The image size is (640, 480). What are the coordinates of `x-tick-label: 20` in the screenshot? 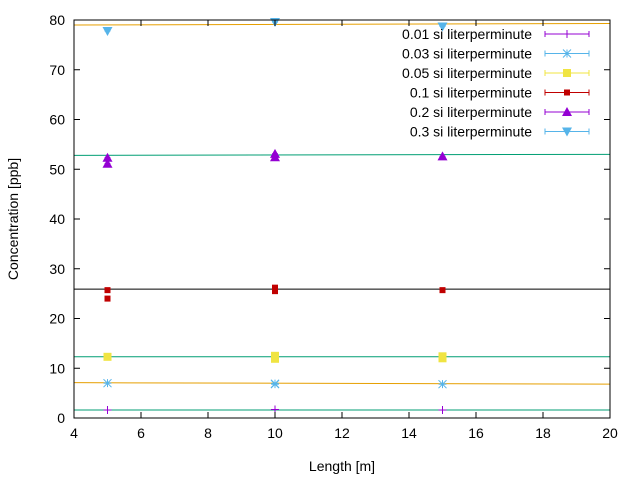 It's located at (610, 433).